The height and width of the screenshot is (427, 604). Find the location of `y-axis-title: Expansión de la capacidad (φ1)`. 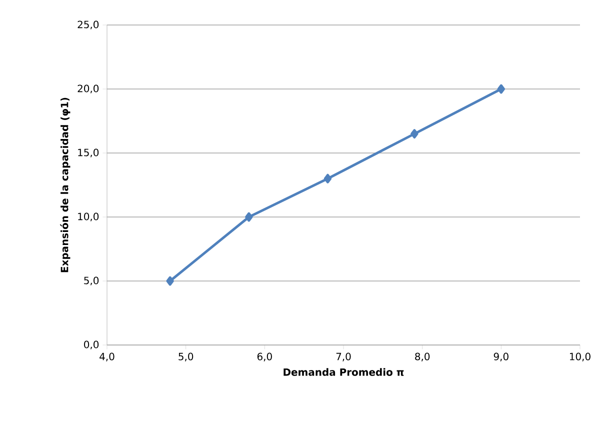

y-axis-title: Expansión de la capacidad (φ1) is located at coordinates (65, 185).